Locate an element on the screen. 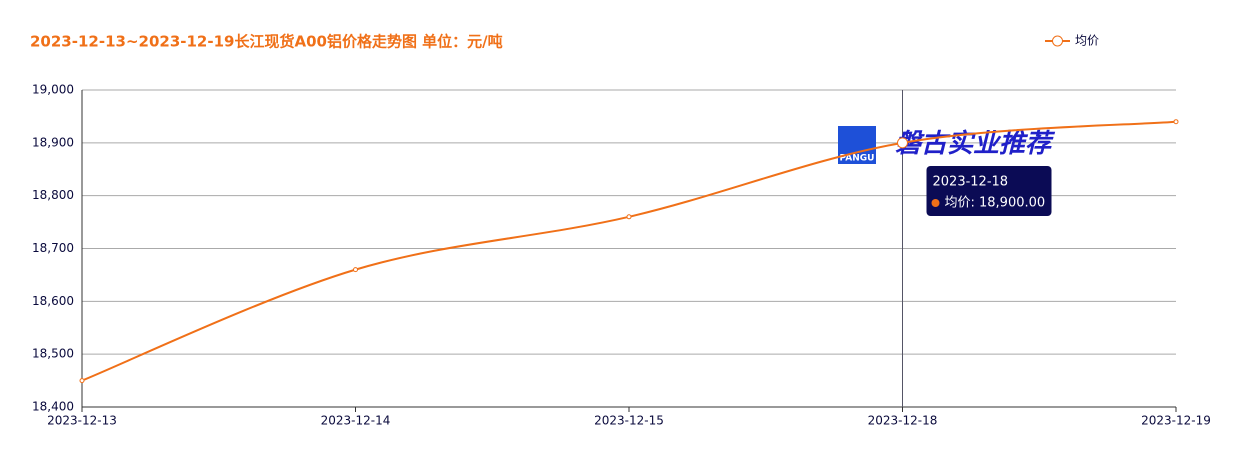 This screenshot has height=451, width=1247. watermark-logo-text: PANGU is located at coordinates (857, 159).